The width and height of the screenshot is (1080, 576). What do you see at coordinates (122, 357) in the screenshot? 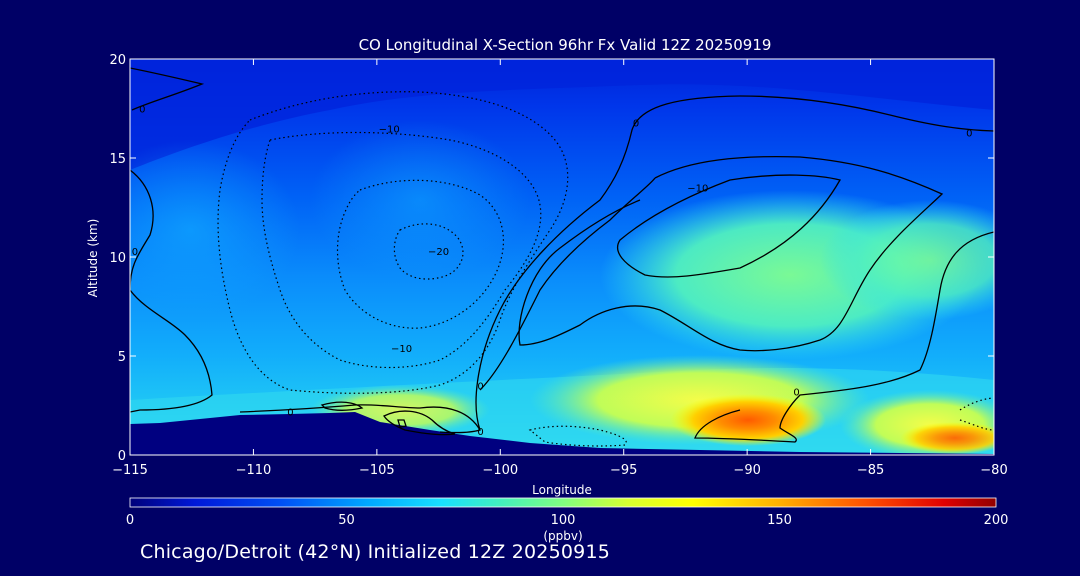
I see `y-tick-label: 5` at bounding box center [122, 357].